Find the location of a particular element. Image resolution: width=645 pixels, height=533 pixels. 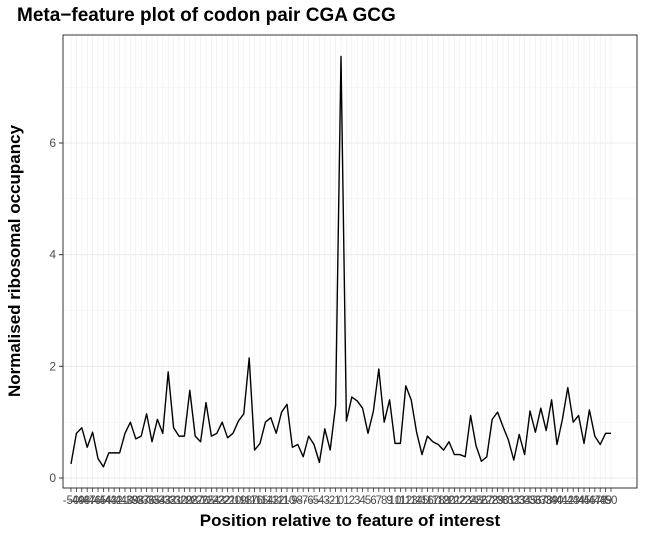

x-tick-label: 49 is located at coordinates (605, 501).